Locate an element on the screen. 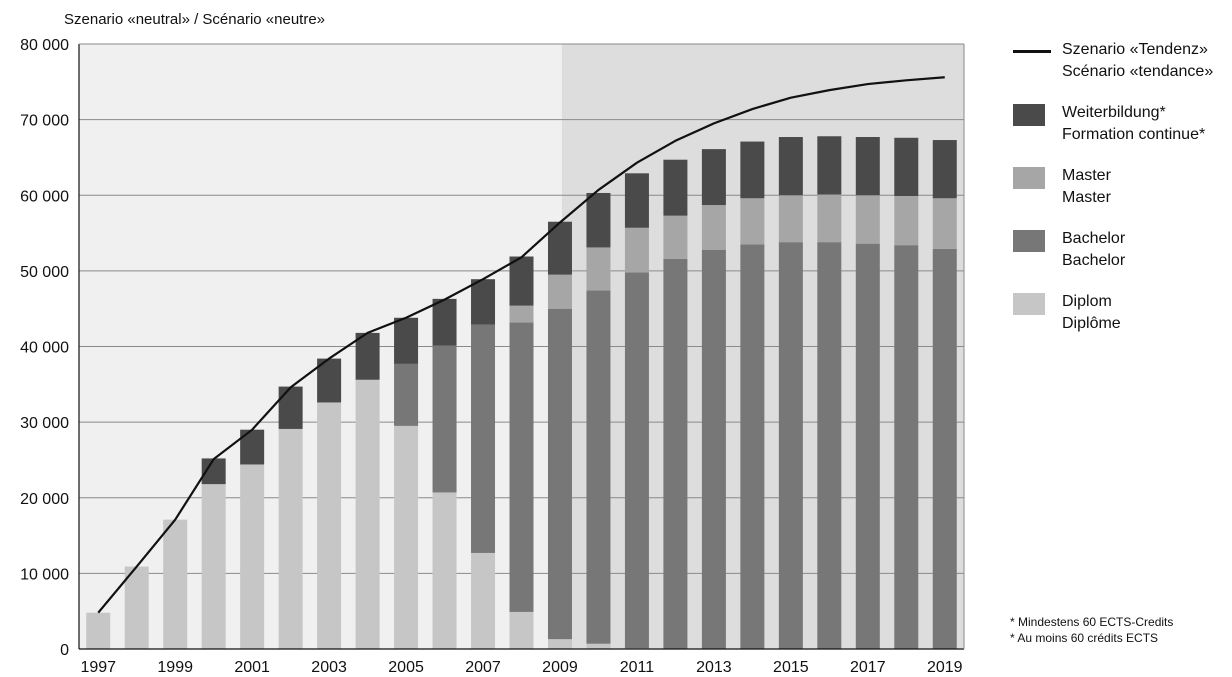 Image resolution: width=1232 pixels, height=677 pixels. y-tick-label: 0 is located at coordinates (64, 650).